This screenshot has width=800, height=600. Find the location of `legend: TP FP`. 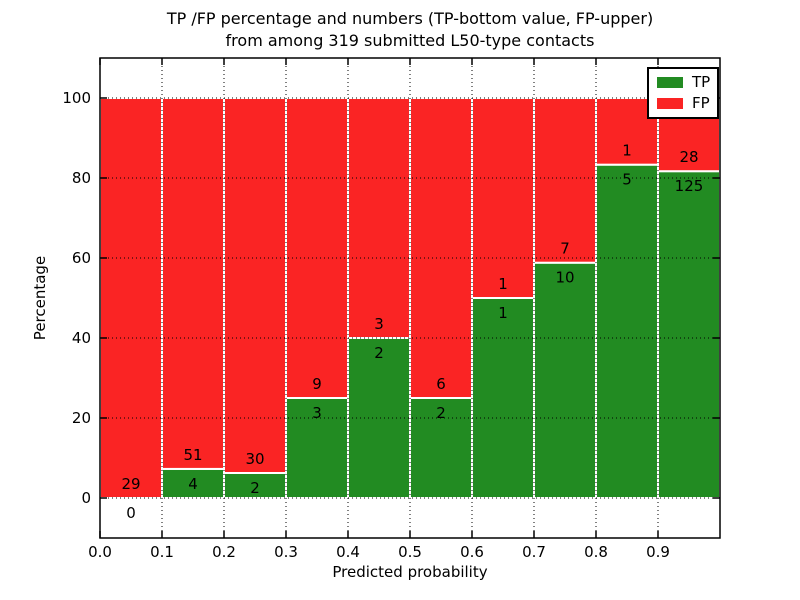

legend: TP FP is located at coordinates (683, 93).